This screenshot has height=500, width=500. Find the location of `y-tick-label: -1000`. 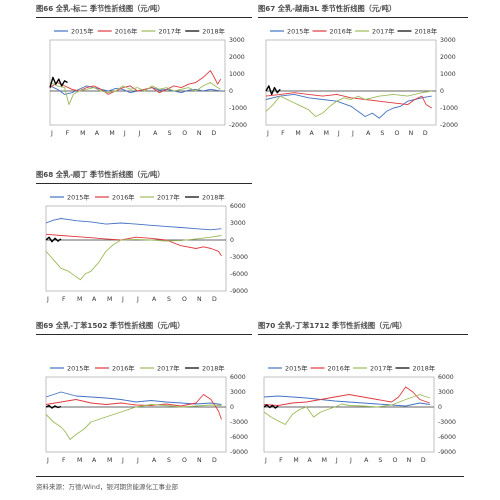

y-tick-label: -1000 is located at coordinates (449, 108).